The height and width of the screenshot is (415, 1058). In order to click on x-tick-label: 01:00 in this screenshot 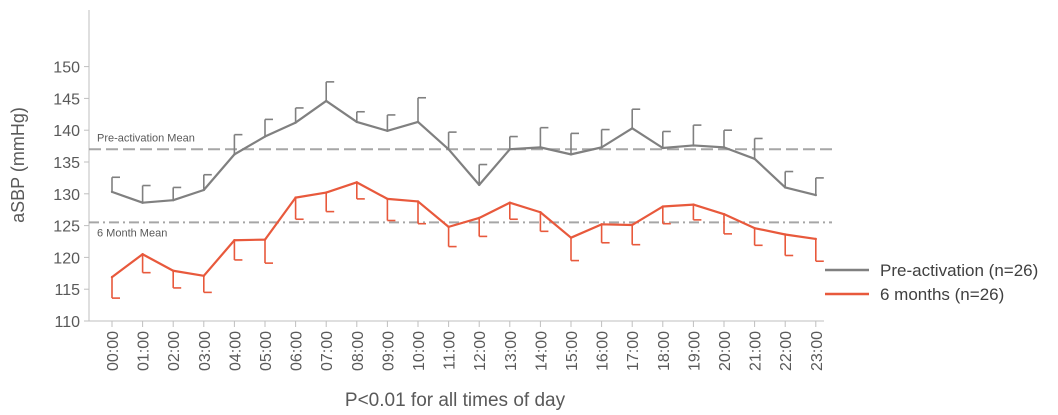, I will do `click(144, 351)`.